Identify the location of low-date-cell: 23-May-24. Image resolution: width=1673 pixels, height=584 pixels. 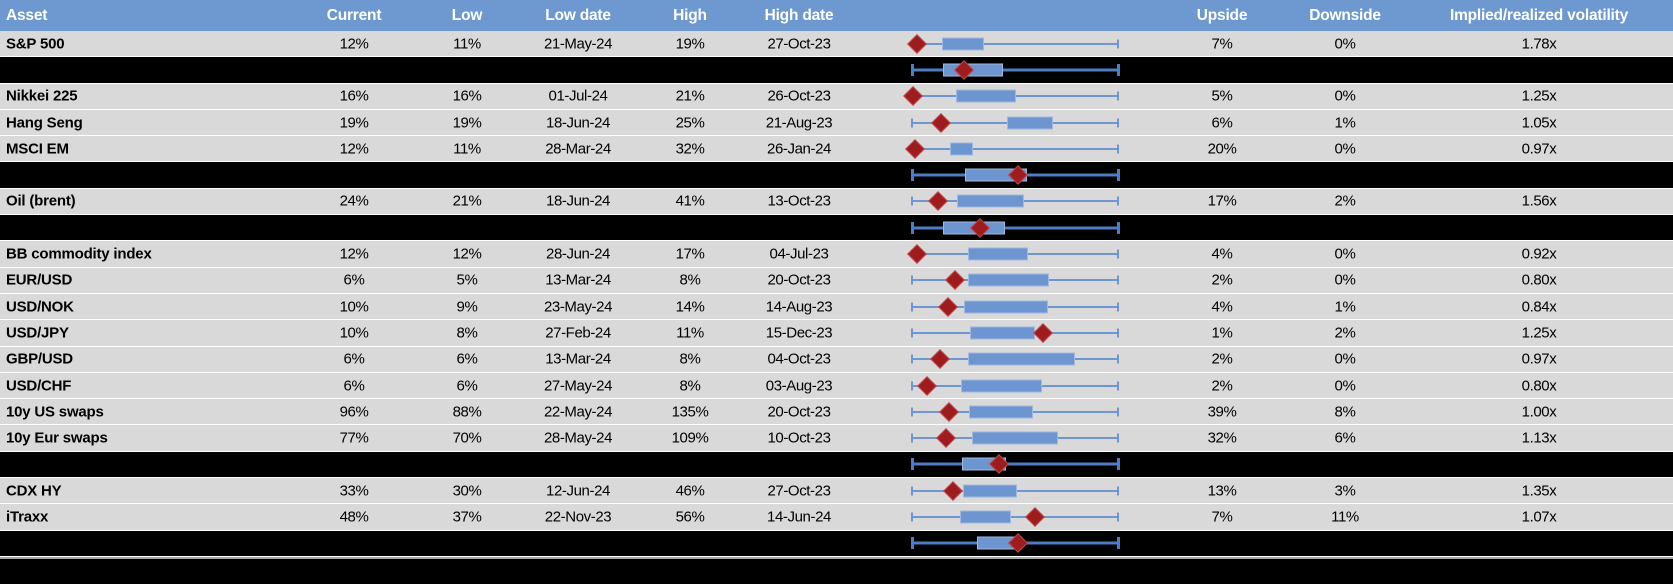
(578, 307).